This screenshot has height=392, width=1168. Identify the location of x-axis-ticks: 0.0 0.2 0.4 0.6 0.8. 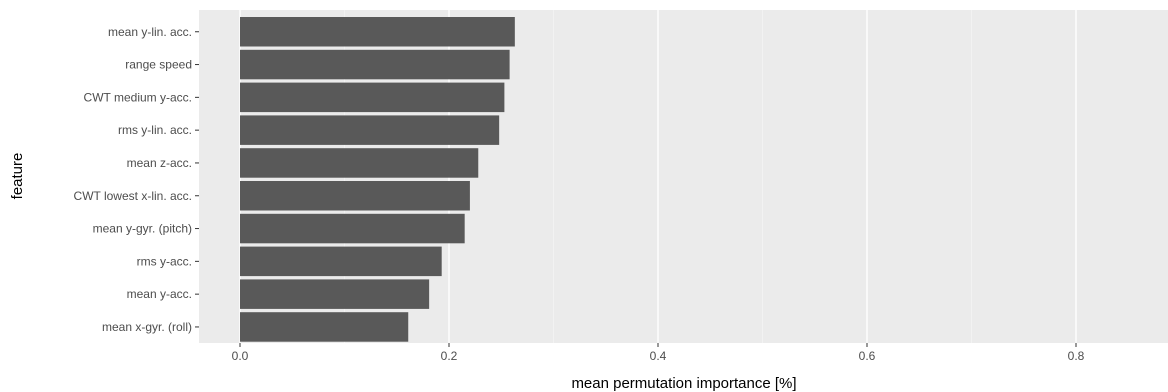
(658, 353).